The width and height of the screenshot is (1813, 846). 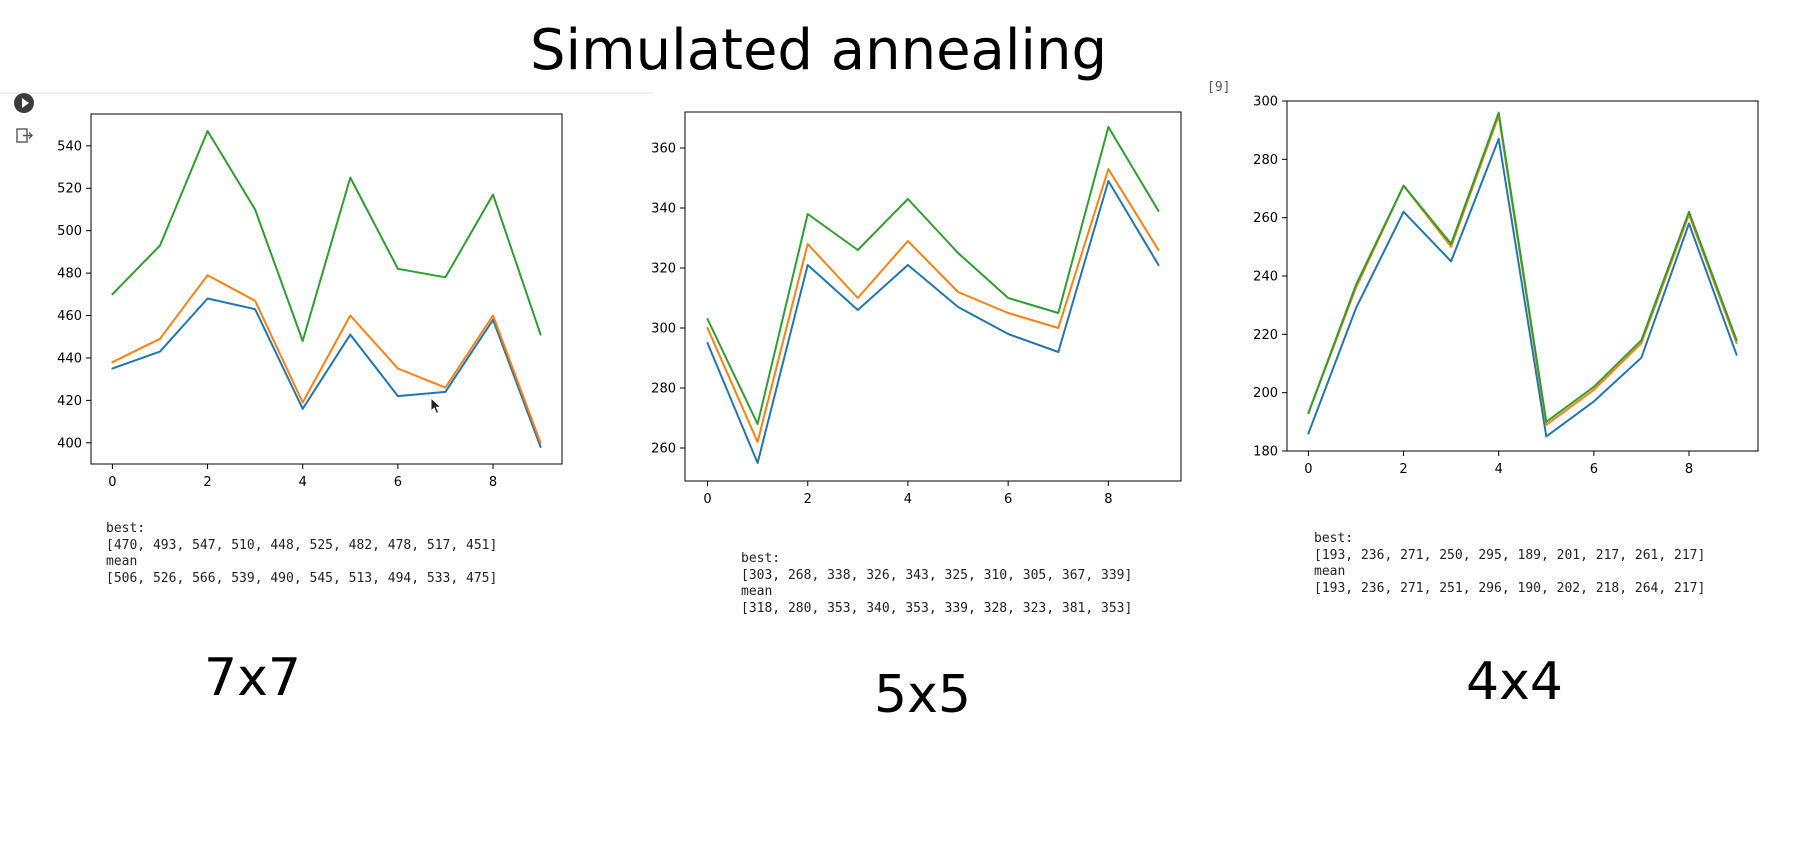 I want to click on y-tick-label: 180, so click(x=1265, y=452).